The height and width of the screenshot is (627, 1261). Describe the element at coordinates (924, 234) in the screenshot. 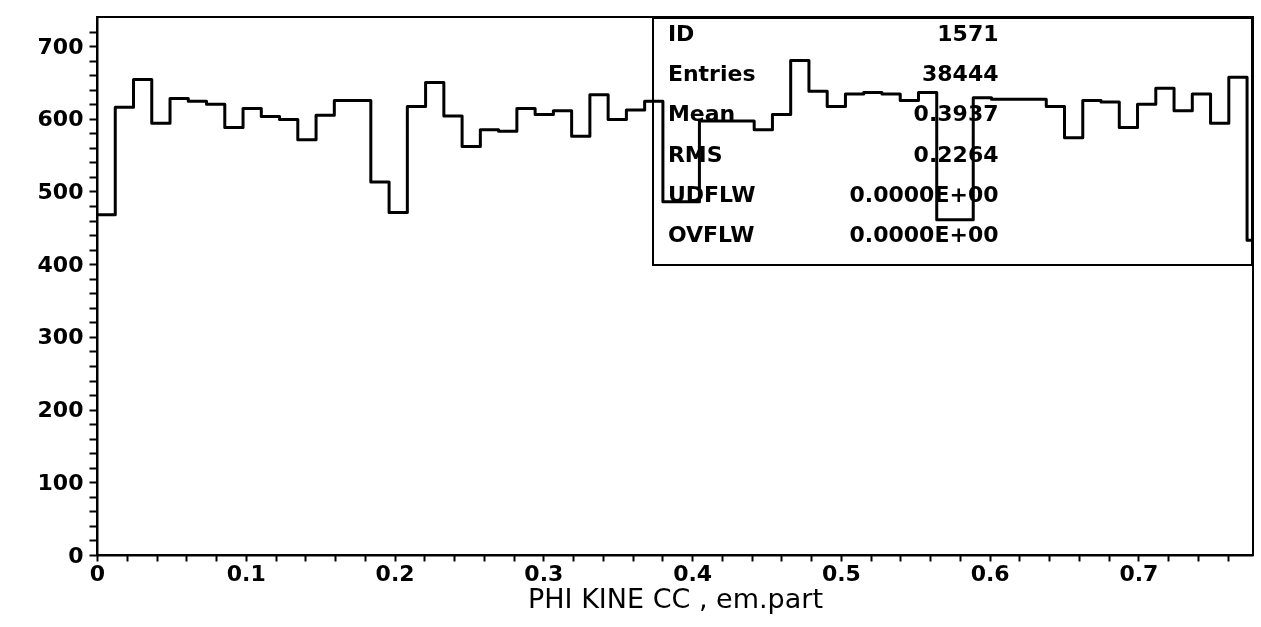

I see `annotation: 0.0000E+00` at that location.